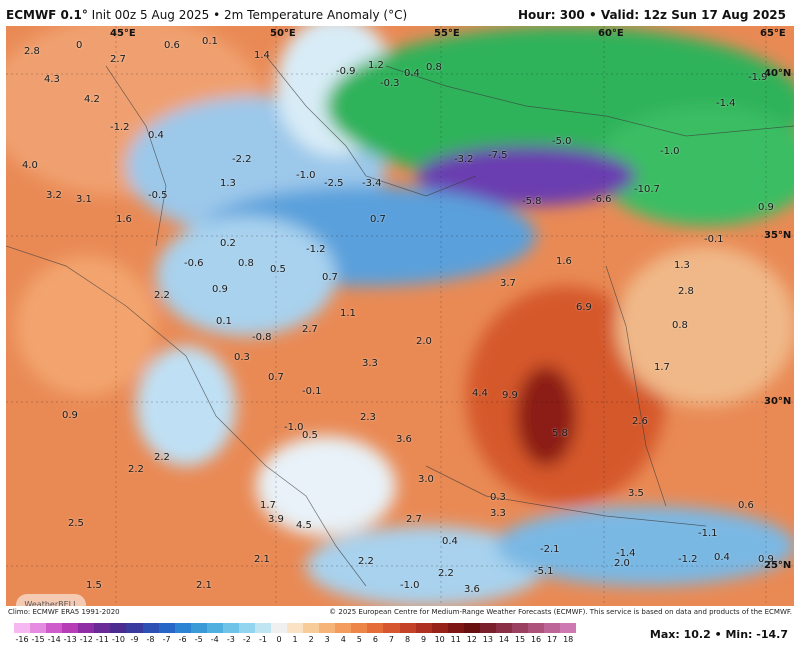 This screenshot has width=800, height=657. Describe the element at coordinates (150, 15) in the screenshot. I see `init-time: Init 00z 5 Aug 2025` at that location.